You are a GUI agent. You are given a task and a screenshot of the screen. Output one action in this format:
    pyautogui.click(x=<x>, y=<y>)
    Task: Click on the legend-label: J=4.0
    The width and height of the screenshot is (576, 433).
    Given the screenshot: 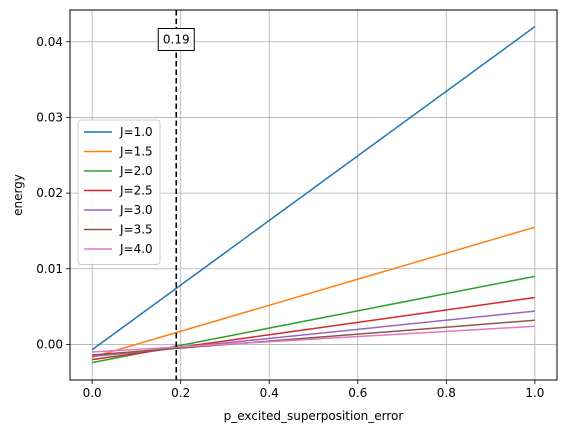 What is the action you would take?
    pyautogui.click(x=136, y=249)
    